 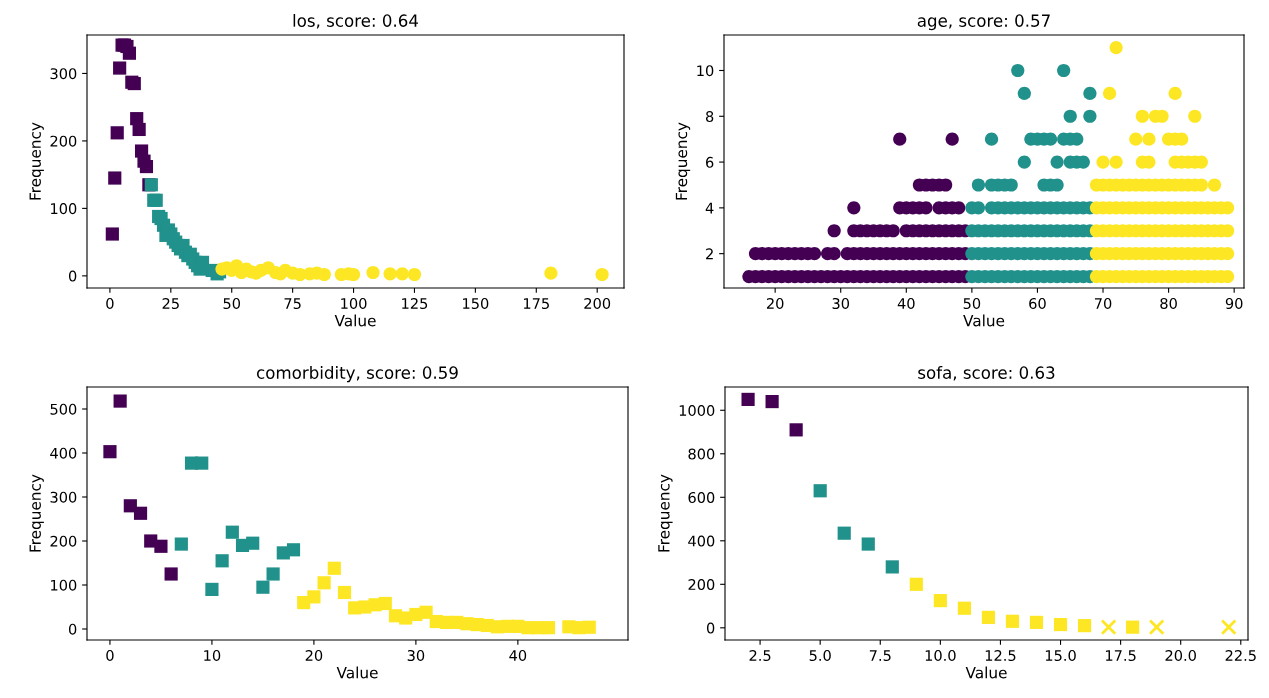 I want to click on x-tick-label: 90, so click(x=1234, y=303).